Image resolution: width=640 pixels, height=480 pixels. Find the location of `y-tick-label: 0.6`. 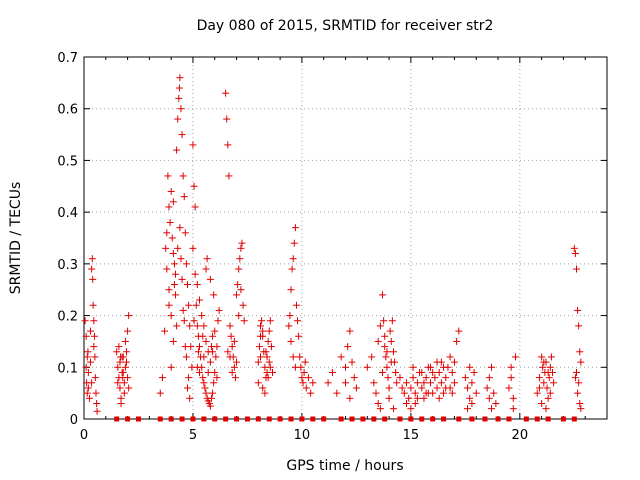

y-tick-label: 0.6 is located at coordinates (67, 110).